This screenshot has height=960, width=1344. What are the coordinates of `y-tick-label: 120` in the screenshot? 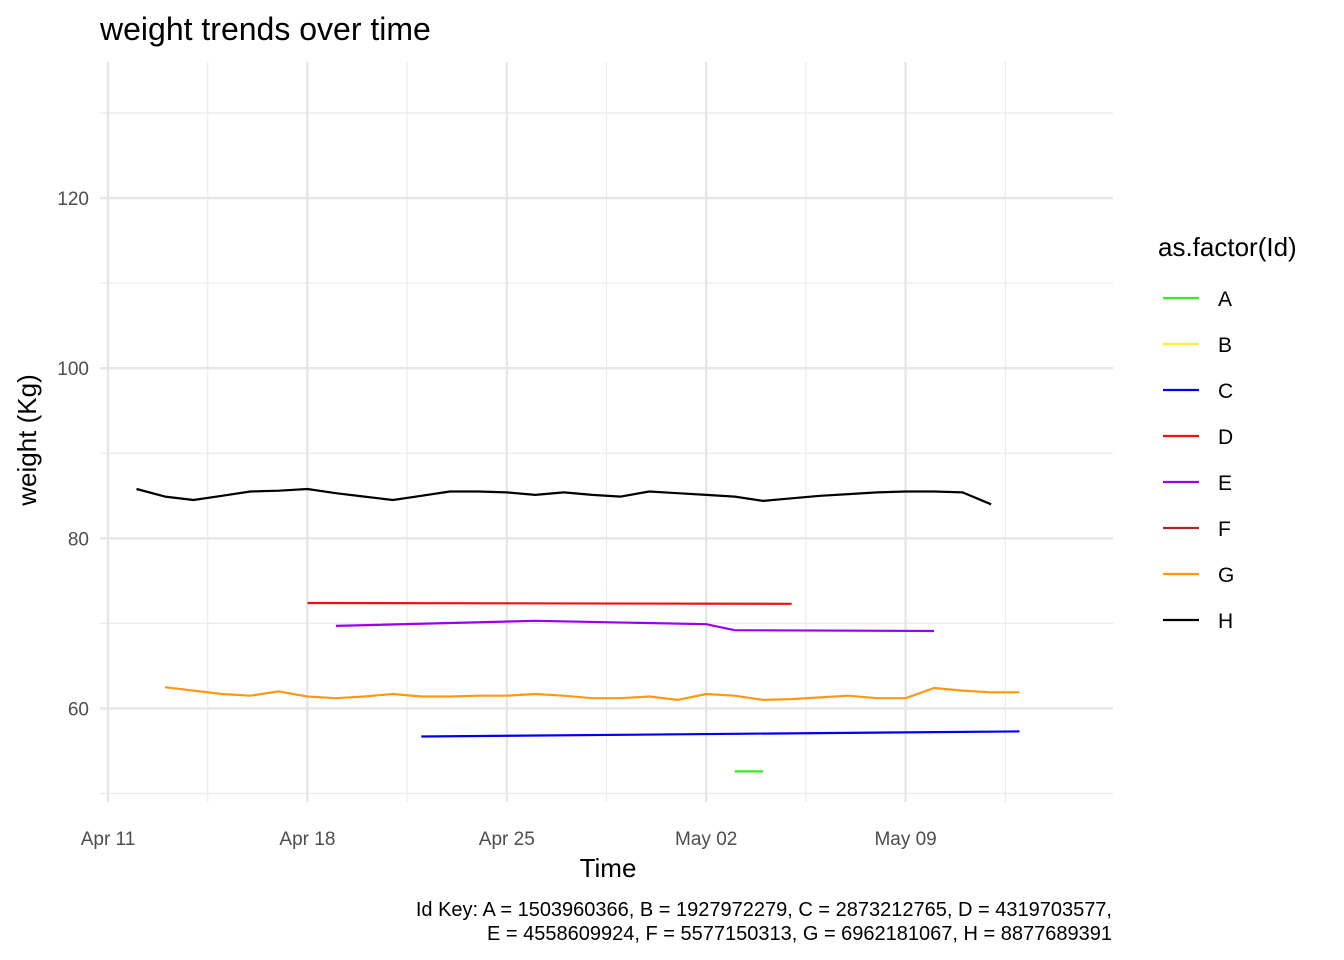 It's located at (73, 199).